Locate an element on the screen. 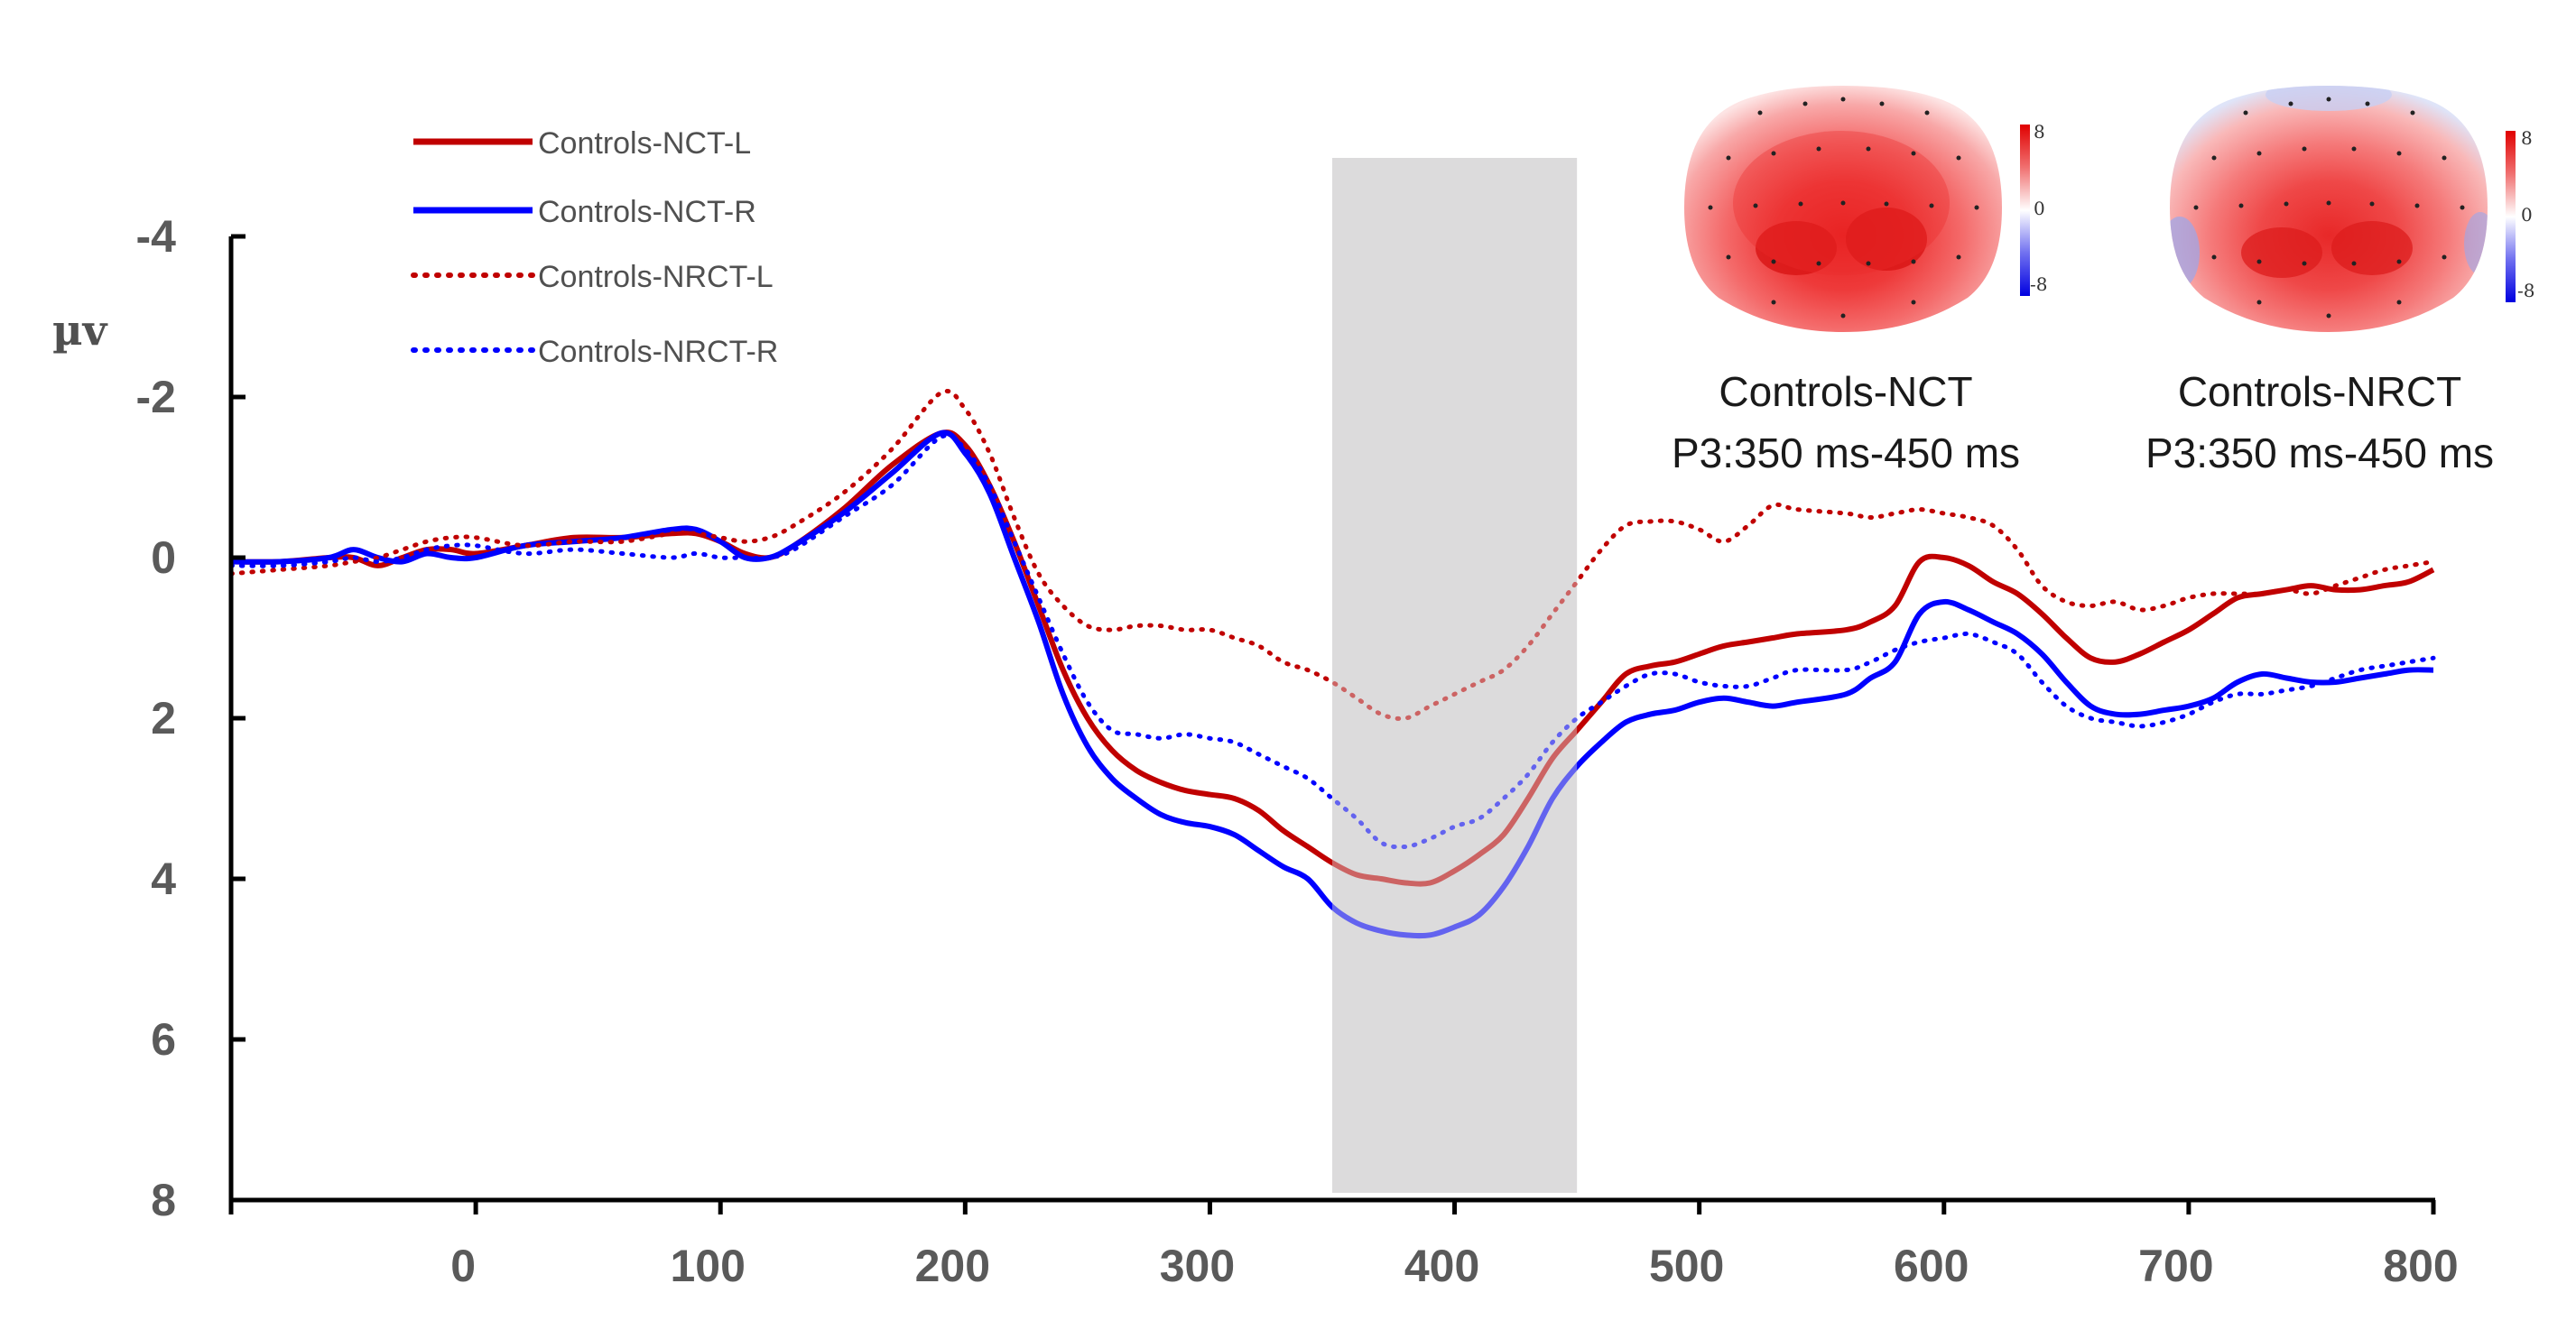 The width and height of the screenshot is (2576, 1339). legend-label-1: Controls-NCT-L is located at coordinates (645, 143).